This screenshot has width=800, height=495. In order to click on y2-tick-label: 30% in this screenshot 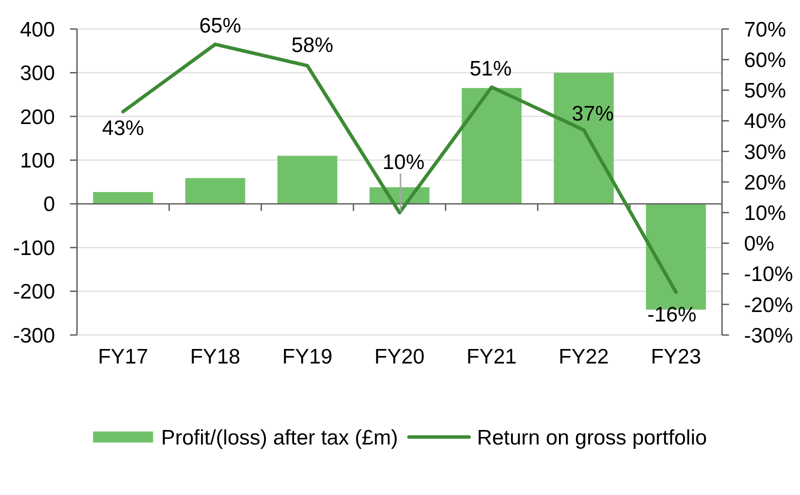, I will do `click(765, 152)`.